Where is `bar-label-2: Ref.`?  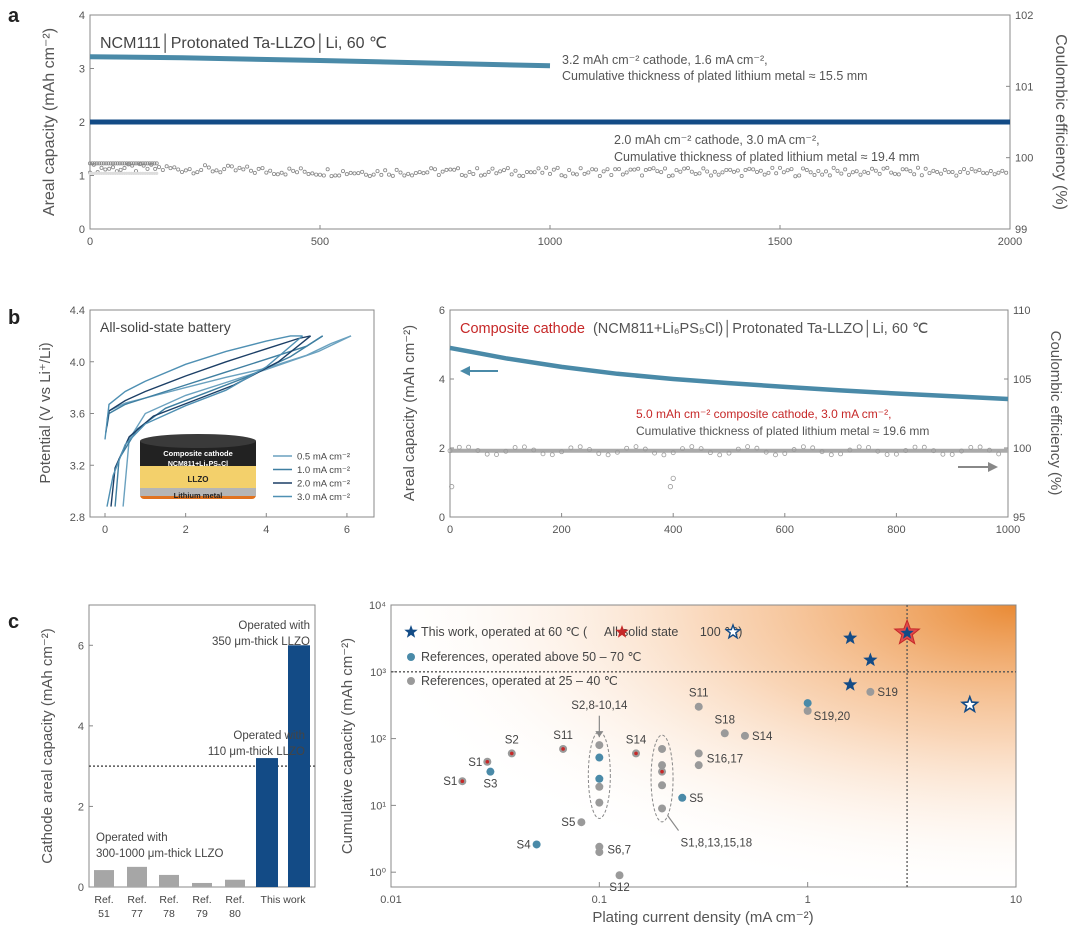
bar-label-2: Ref. is located at coordinates (136, 900).